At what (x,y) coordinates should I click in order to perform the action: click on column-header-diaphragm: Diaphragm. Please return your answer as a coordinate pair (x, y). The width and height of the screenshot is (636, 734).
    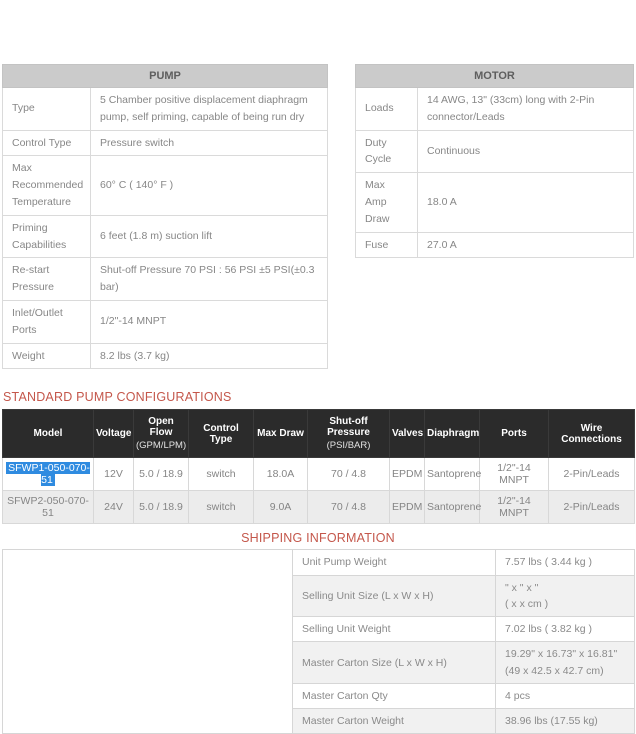
    Looking at the image, I should click on (452, 434).